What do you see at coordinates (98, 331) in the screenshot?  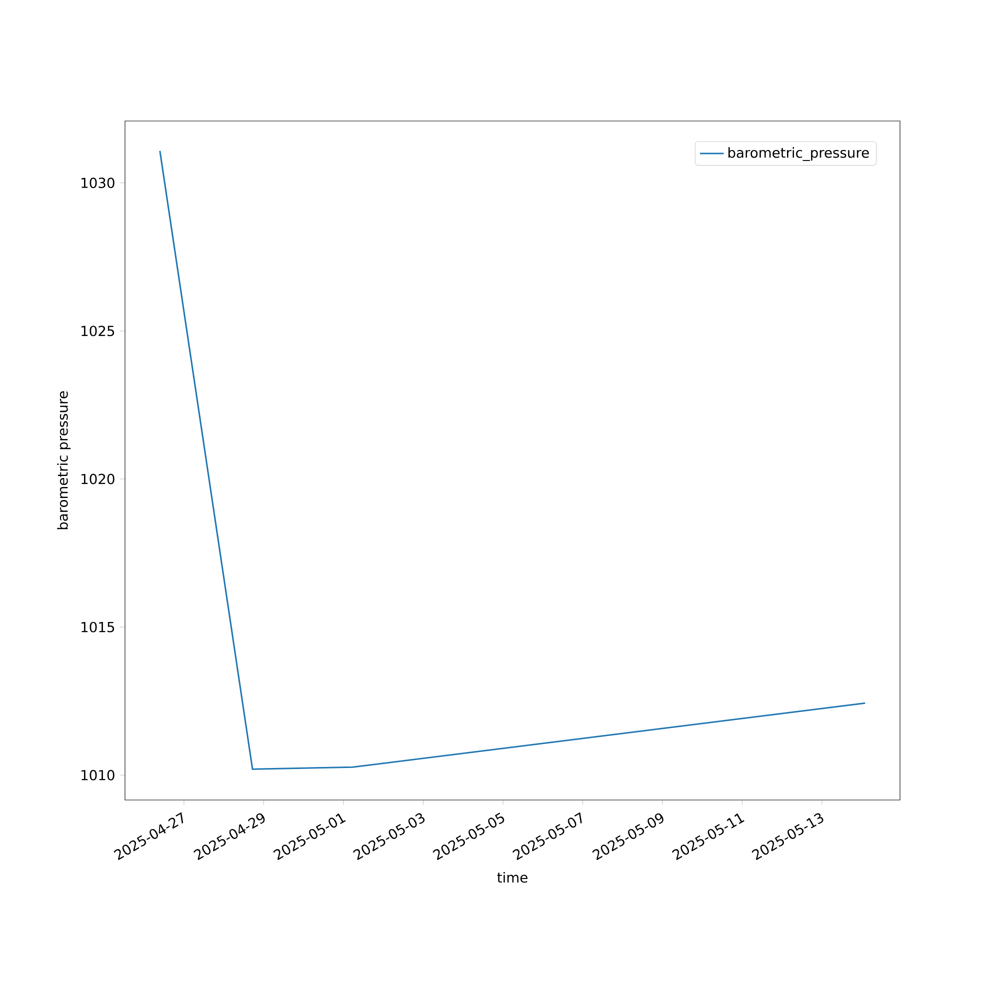 I see `y-tick-label: 1025` at bounding box center [98, 331].